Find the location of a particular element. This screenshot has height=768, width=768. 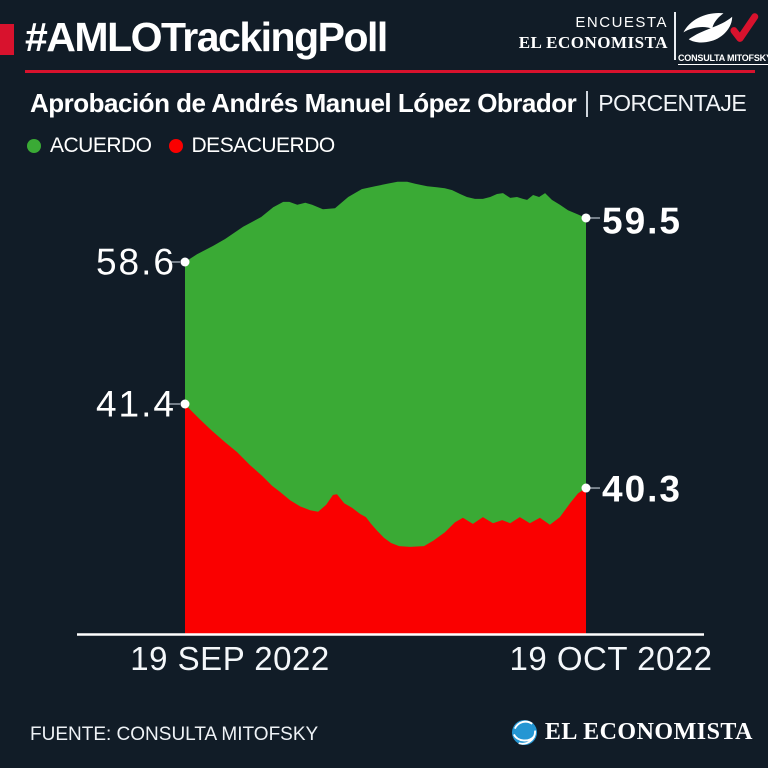

title-divider is located at coordinates (587, 103).